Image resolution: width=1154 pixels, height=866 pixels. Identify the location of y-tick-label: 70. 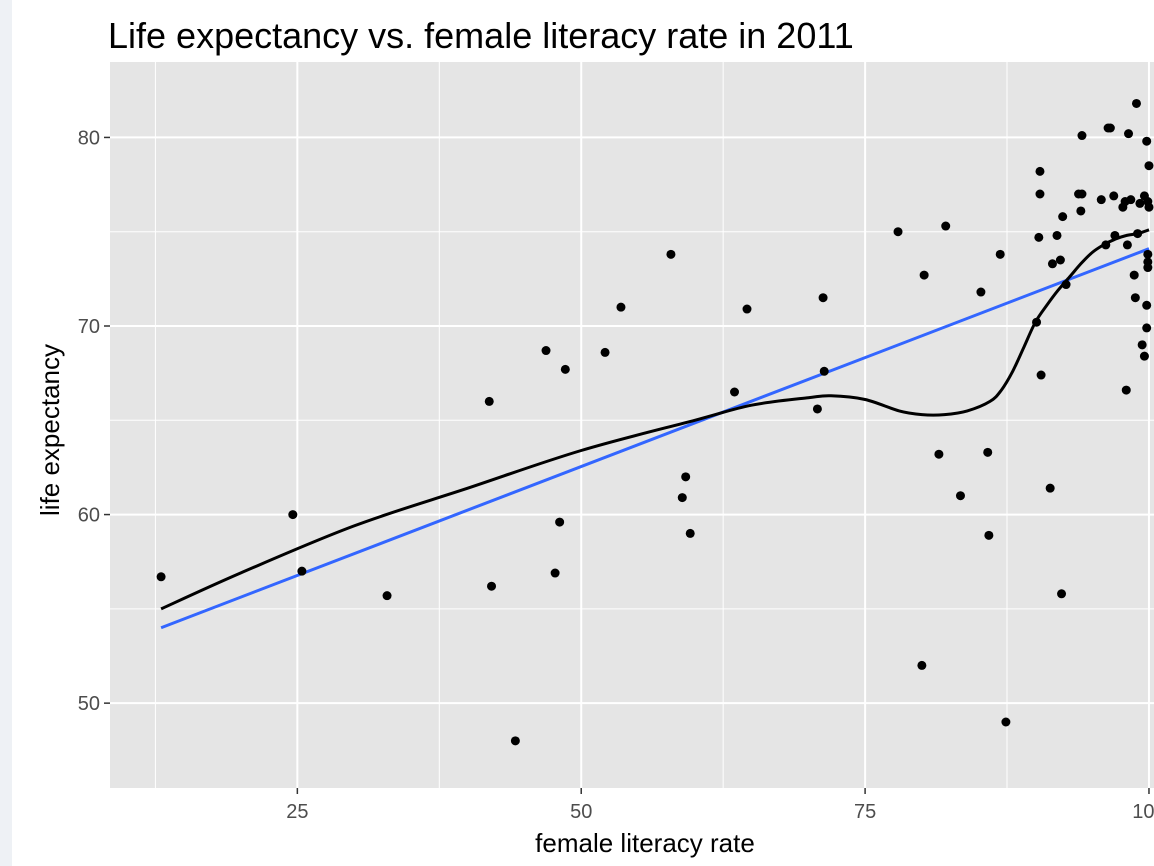
(89, 327).